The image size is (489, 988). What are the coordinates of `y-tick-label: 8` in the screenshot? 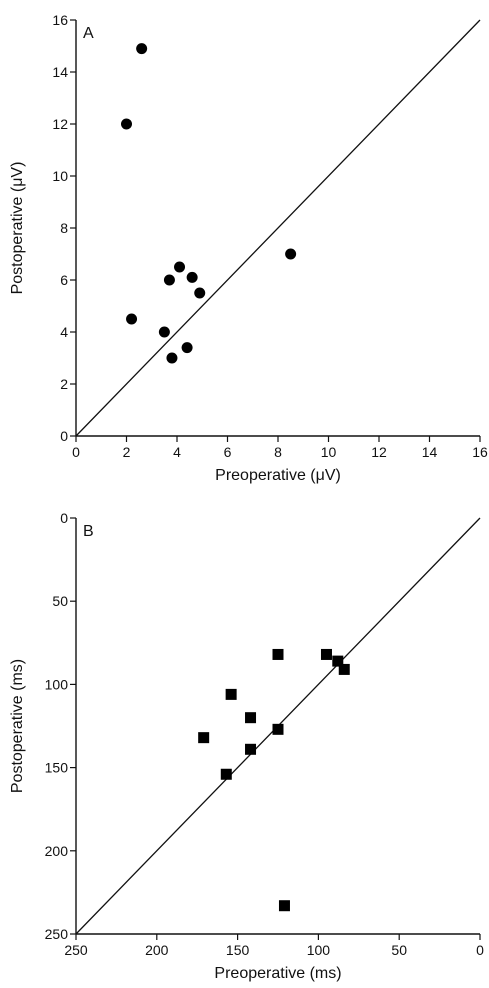 It's located at (64, 228).